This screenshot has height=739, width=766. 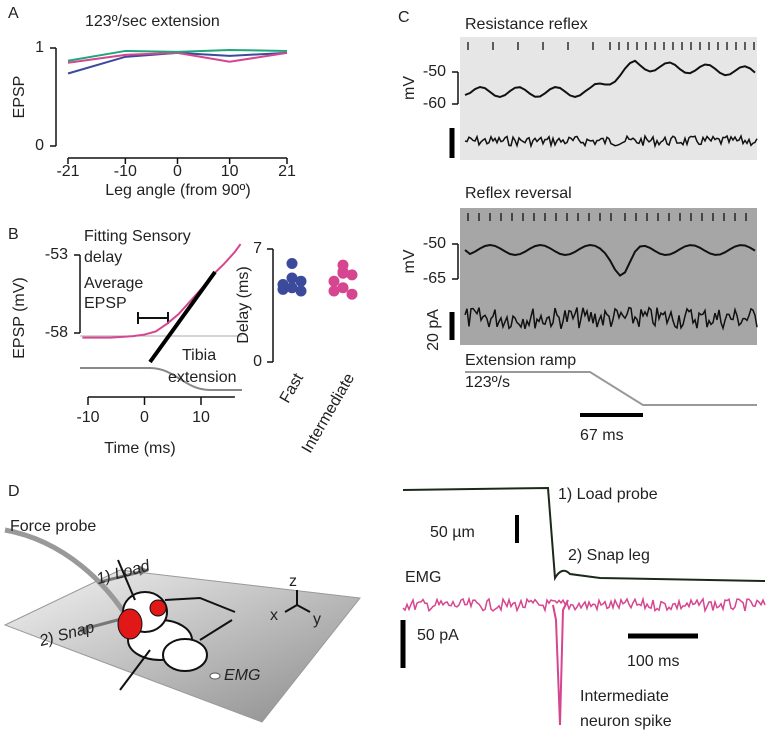 What do you see at coordinates (199, 355) in the screenshot?
I see `label: Tibia` at bounding box center [199, 355].